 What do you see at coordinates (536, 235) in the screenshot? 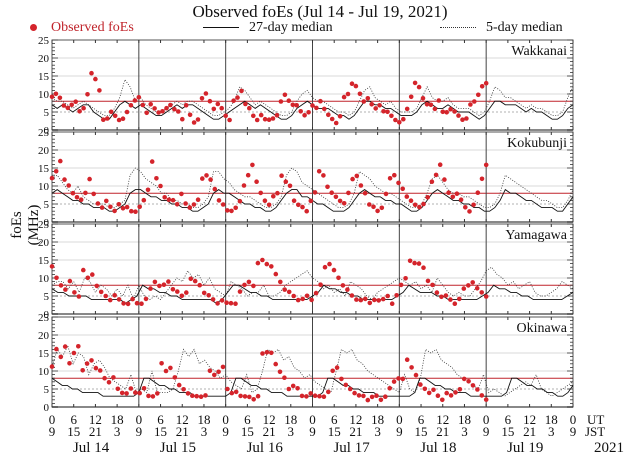
I see `station-label: Yamagawa` at bounding box center [536, 235].